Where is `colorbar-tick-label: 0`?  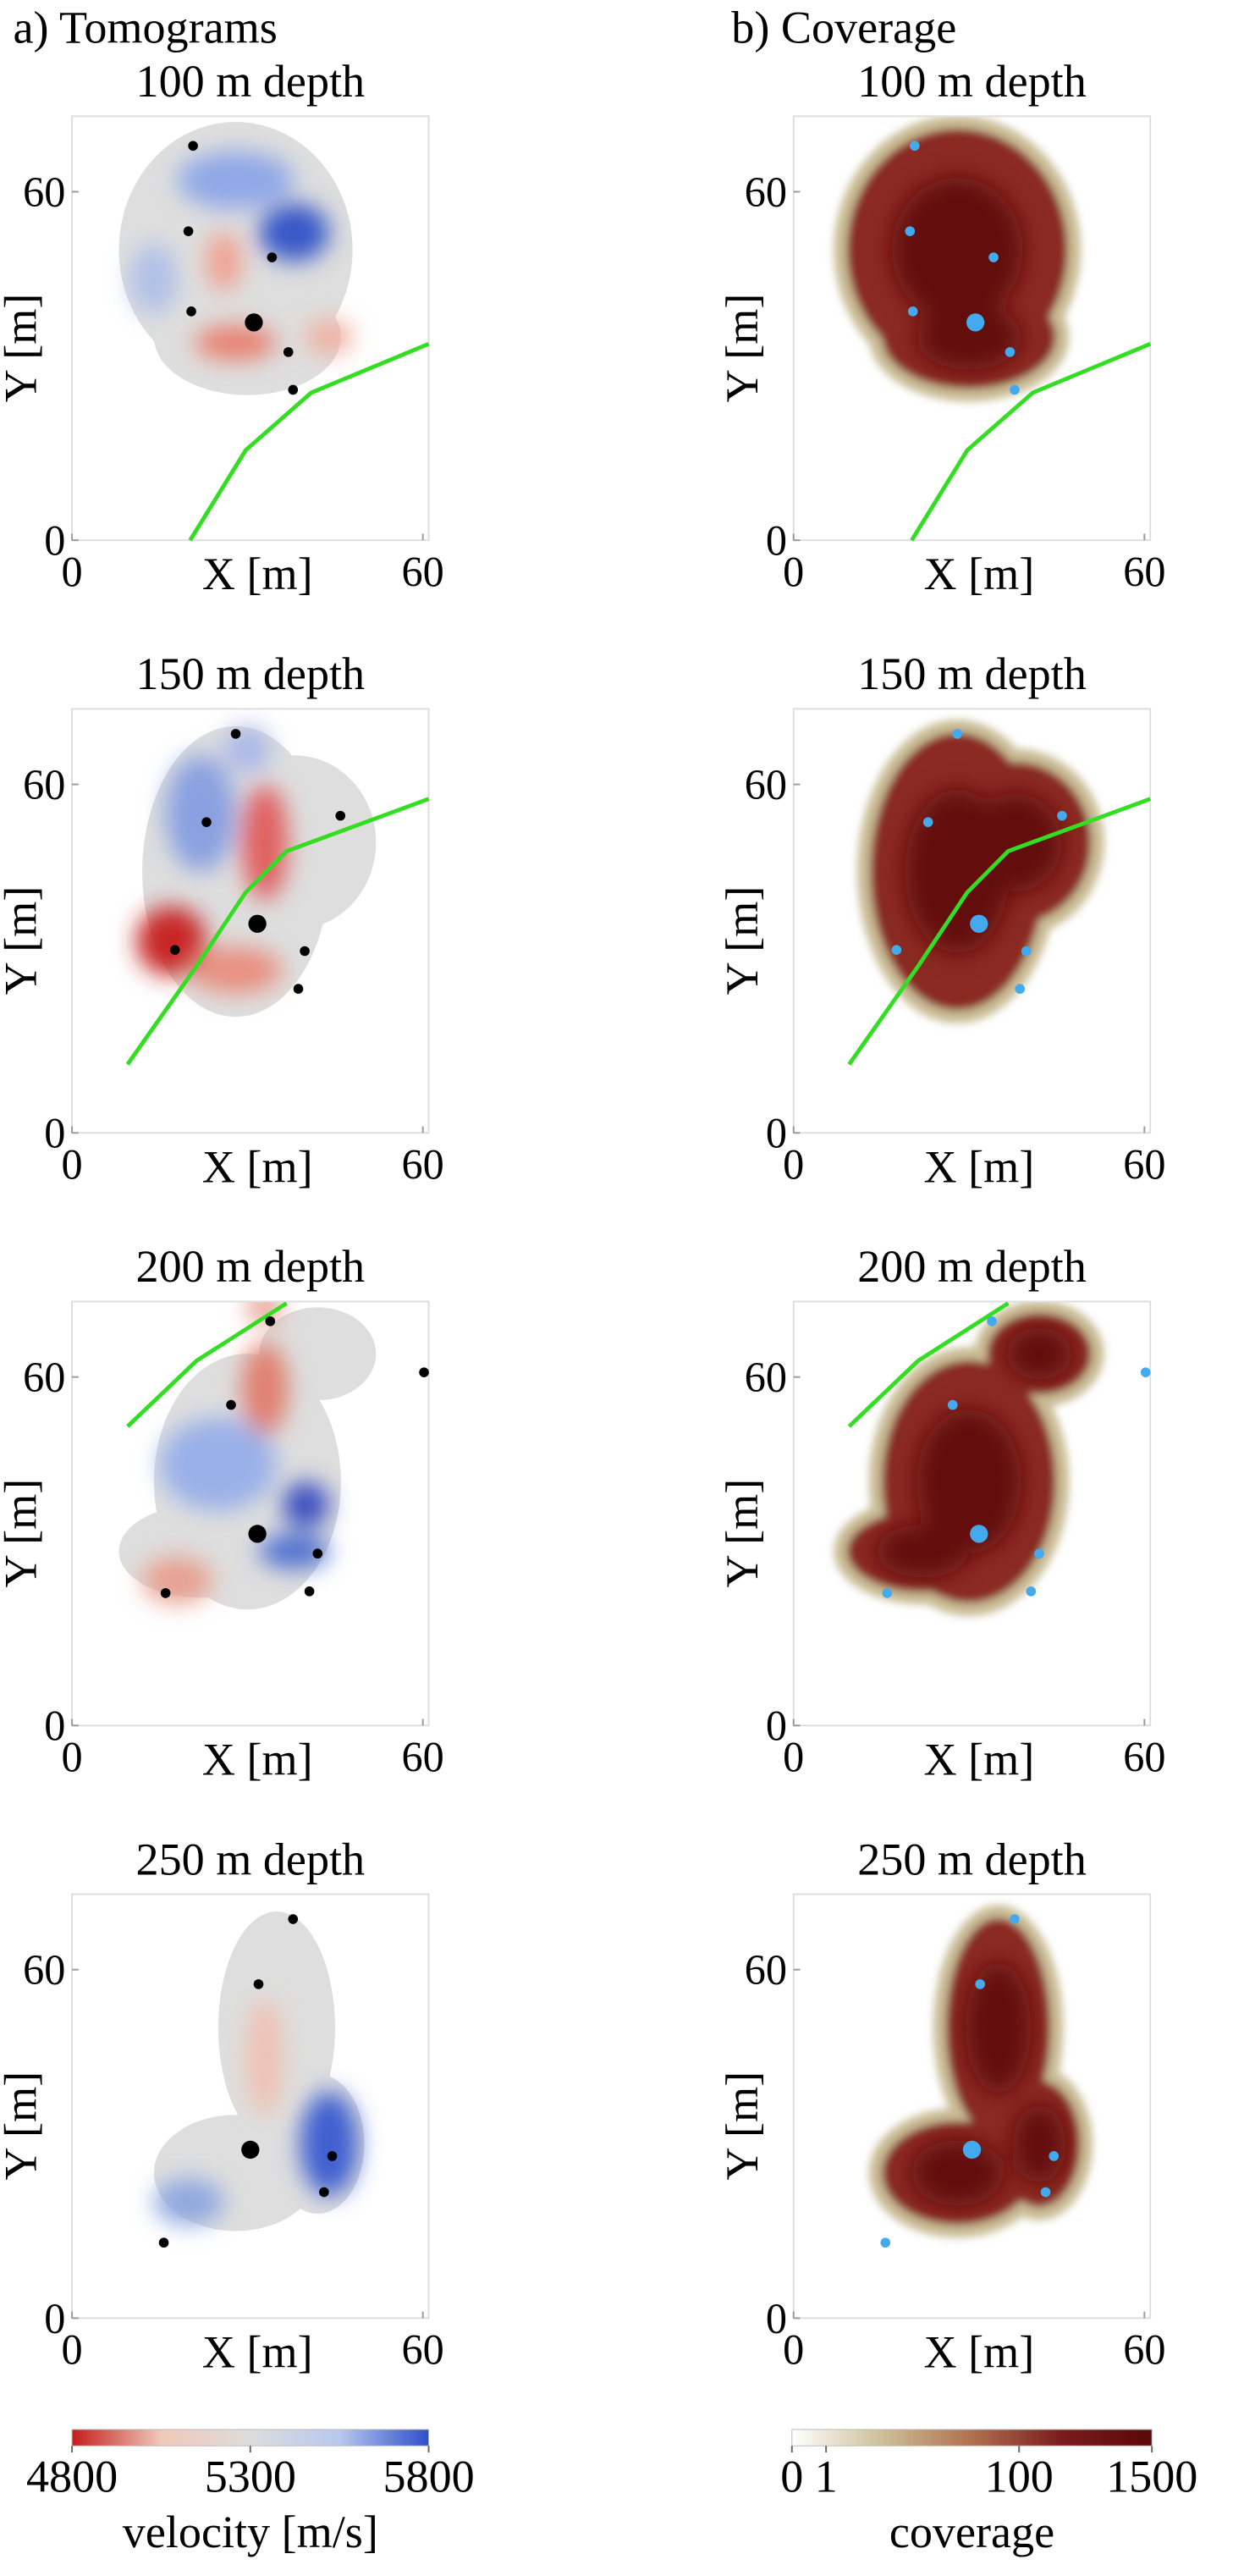 colorbar-tick-label: 0 is located at coordinates (791, 2477).